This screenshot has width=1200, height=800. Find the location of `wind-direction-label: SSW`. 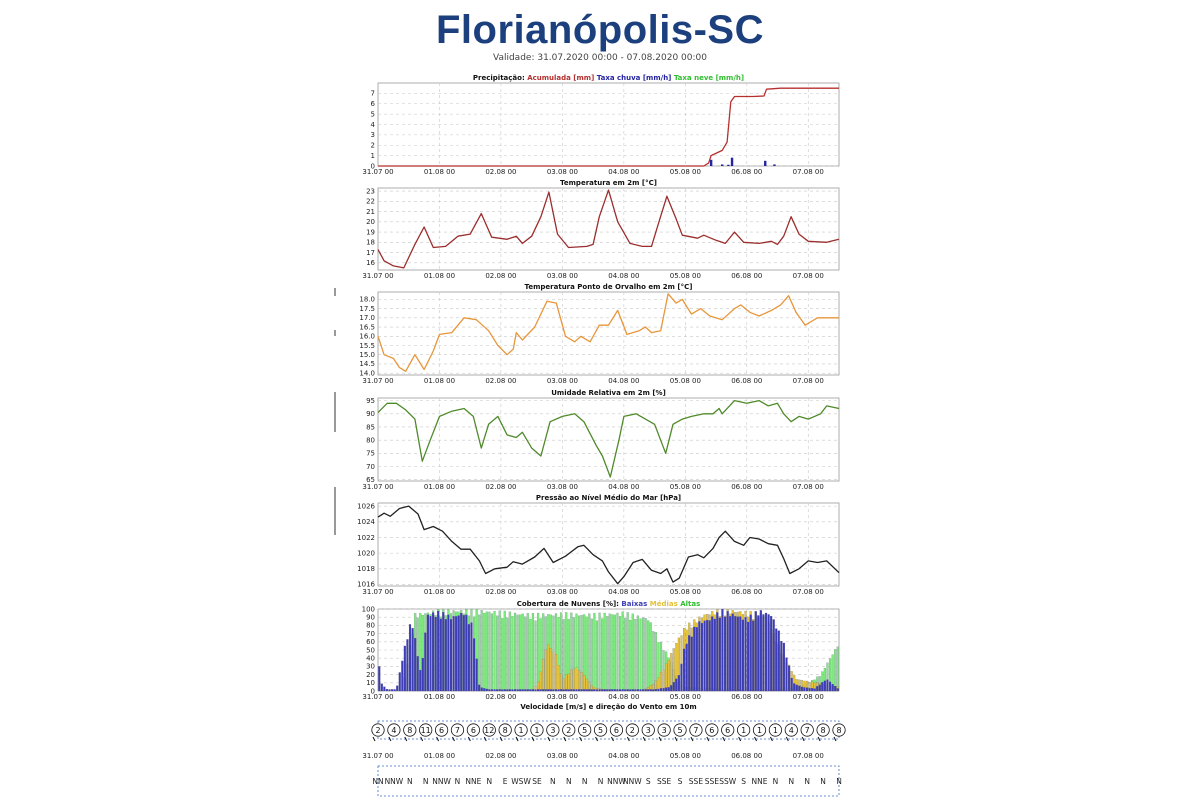

wind-direction-label: SSW is located at coordinates (728, 781).